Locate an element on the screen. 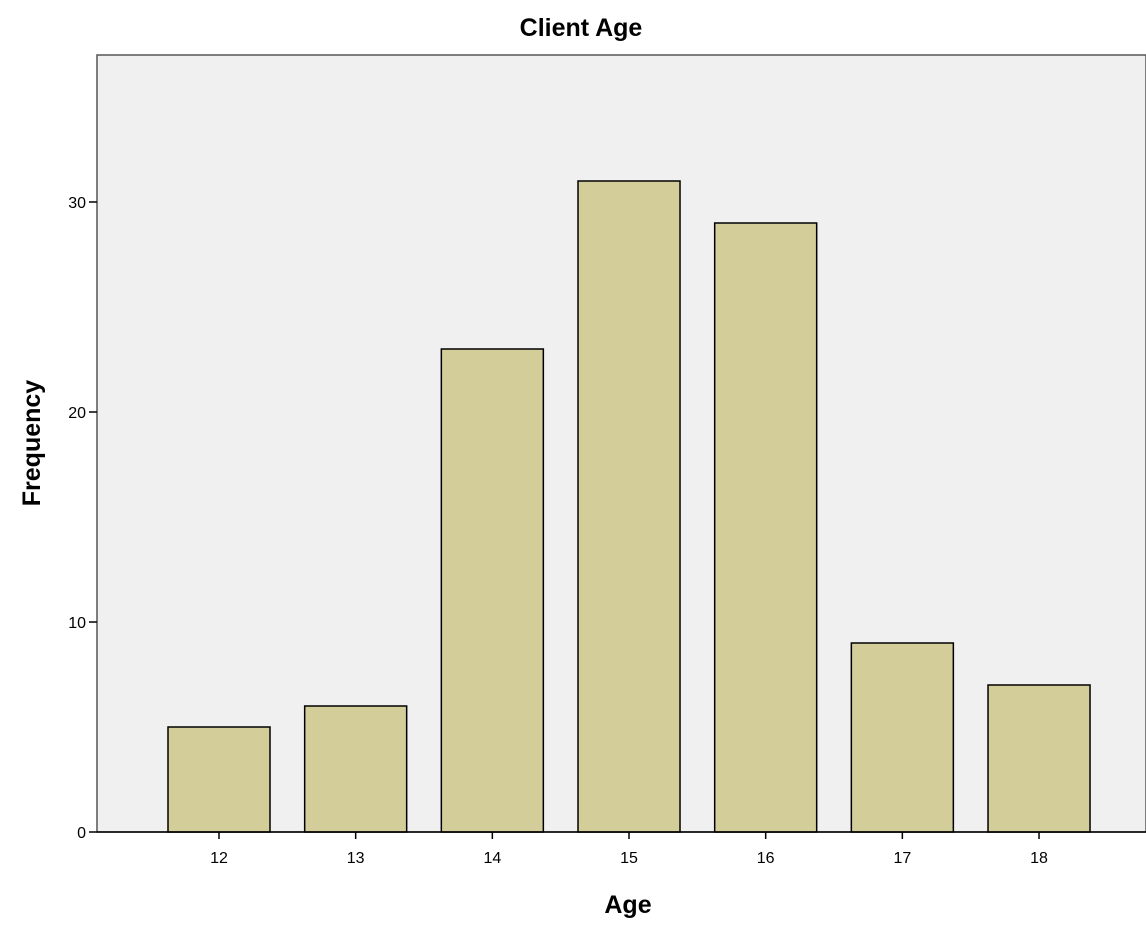  y-tick-label: 0 is located at coordinates (81, 833).